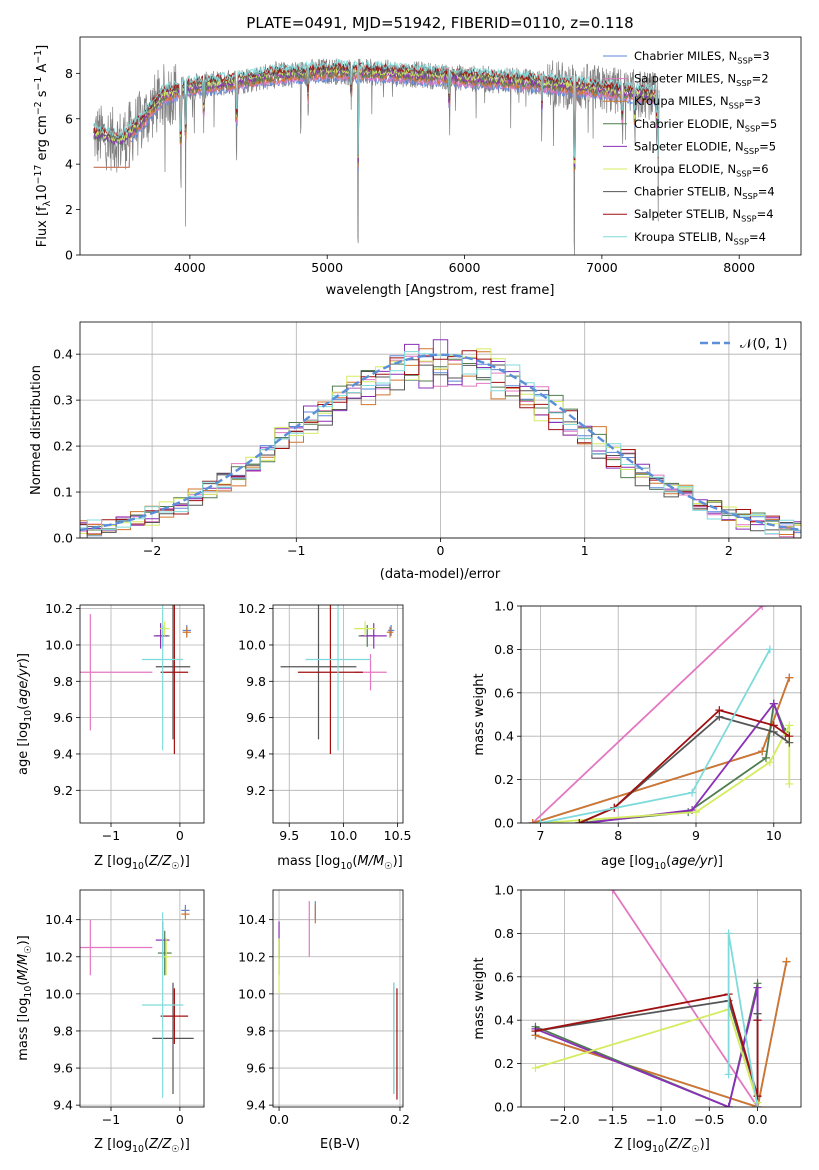  What do you see at coordinates (602, 267) in the screenshot?
I see `x-tick-label: 7000` at bounding box center [602, 267].